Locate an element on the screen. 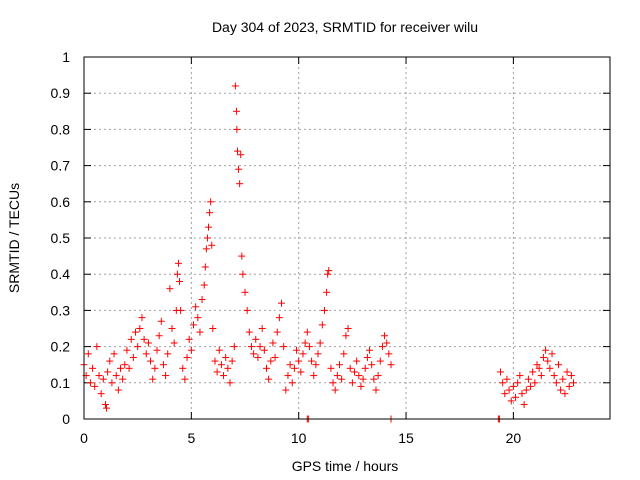 The width and height of the screenshot is (640, 480). y-tick-label: 0.3 is located at coordinates (61, 310).